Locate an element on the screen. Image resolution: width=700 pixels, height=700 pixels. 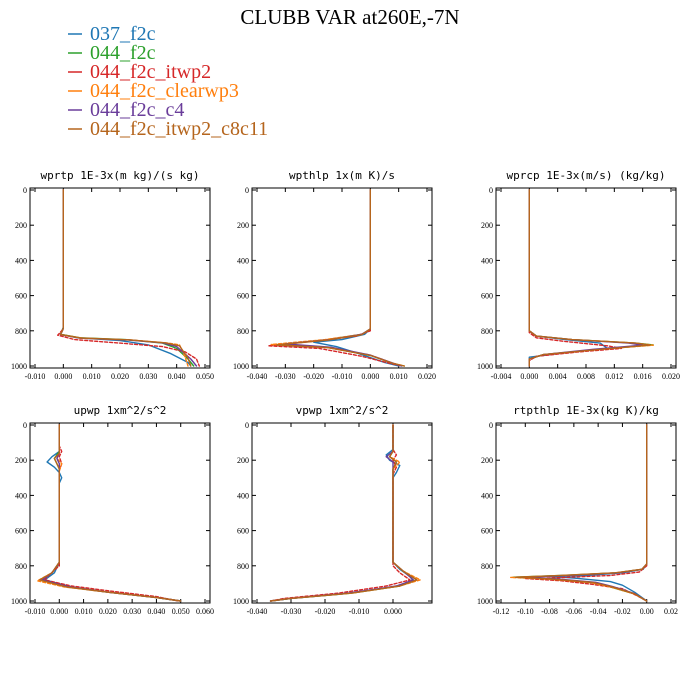
legend-item: 044_f2c_itwp2 is located at coordinates (139, 72).